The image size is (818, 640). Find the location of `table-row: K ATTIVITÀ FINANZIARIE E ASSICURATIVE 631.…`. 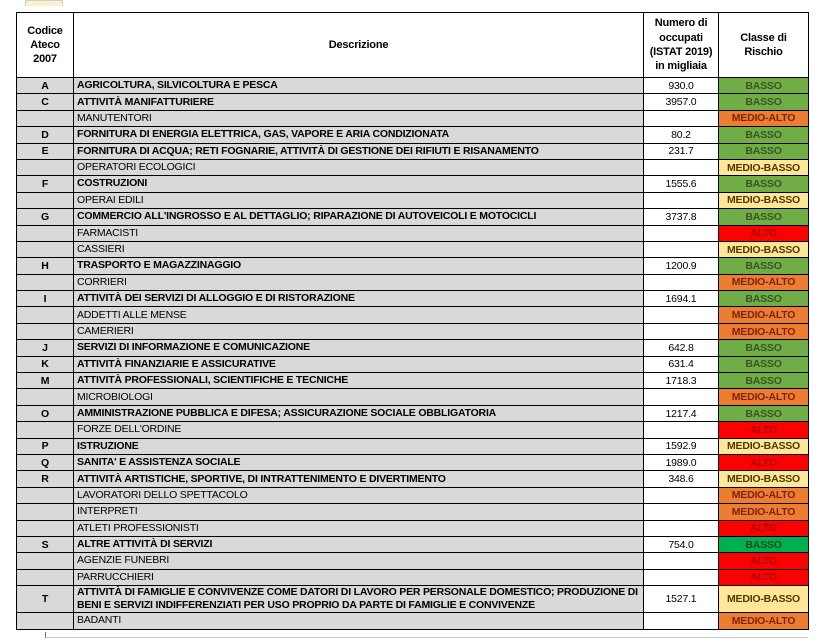

table-row: K ATTIVITÀ FINANZIARIE E ASSICURATIVE 631.… is located at coordinates (412, 364).